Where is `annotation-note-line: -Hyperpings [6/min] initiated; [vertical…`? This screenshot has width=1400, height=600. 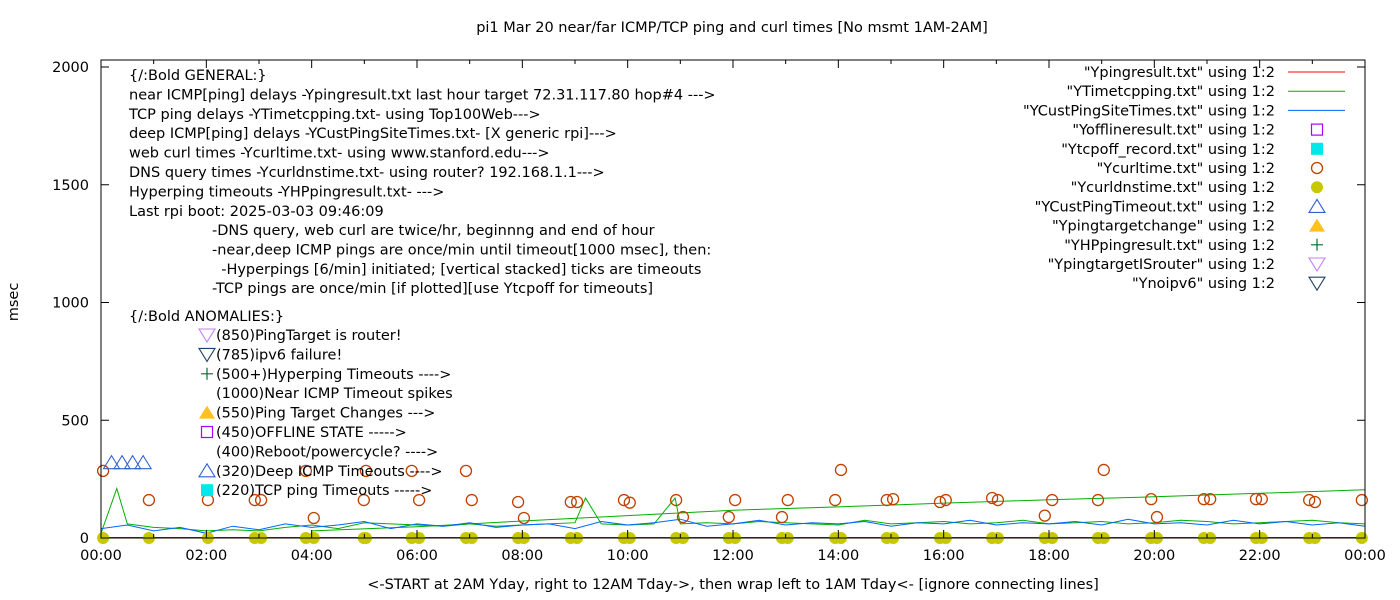
annotation-note-line: -Hyperpings [6/min] initiated; [vertical… is located at coordinates (456, 270).